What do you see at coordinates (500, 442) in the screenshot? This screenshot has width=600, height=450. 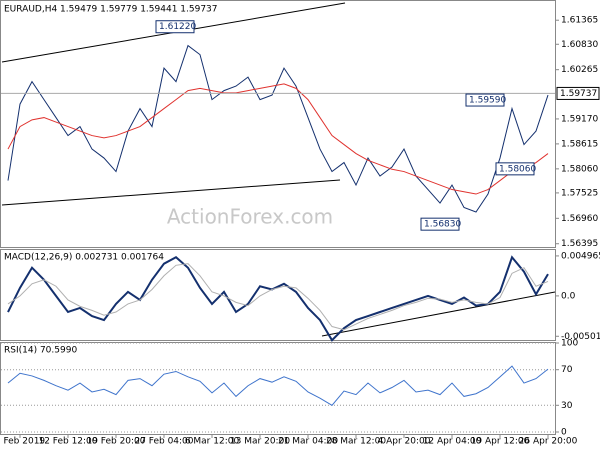 I see `x-tick-label: 19 Apr 12:00` at bounding box center [500, 442].